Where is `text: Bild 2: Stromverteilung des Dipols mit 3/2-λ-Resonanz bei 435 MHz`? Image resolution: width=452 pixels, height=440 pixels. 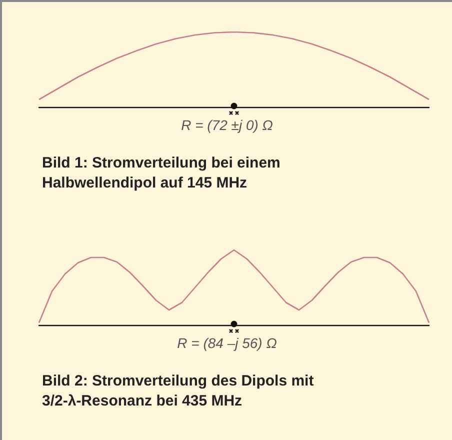
text: Bild 2: Stromverteilung des Dipols mit 3/2-λ-Resonanz bei 435 MHz is located at coordinates (180, 391).